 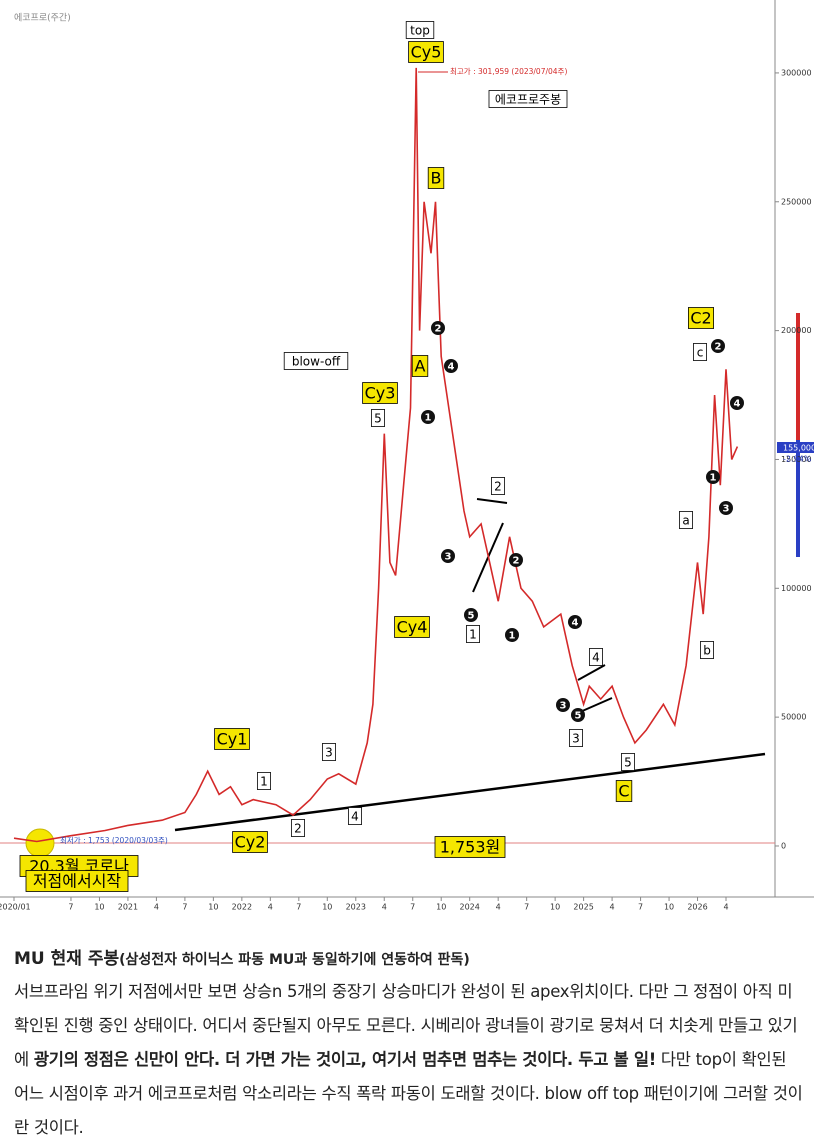 What do you see at coordinates (700, 353) in the screenshot?
I see `annotation: c` at bounding box center [700, 353].